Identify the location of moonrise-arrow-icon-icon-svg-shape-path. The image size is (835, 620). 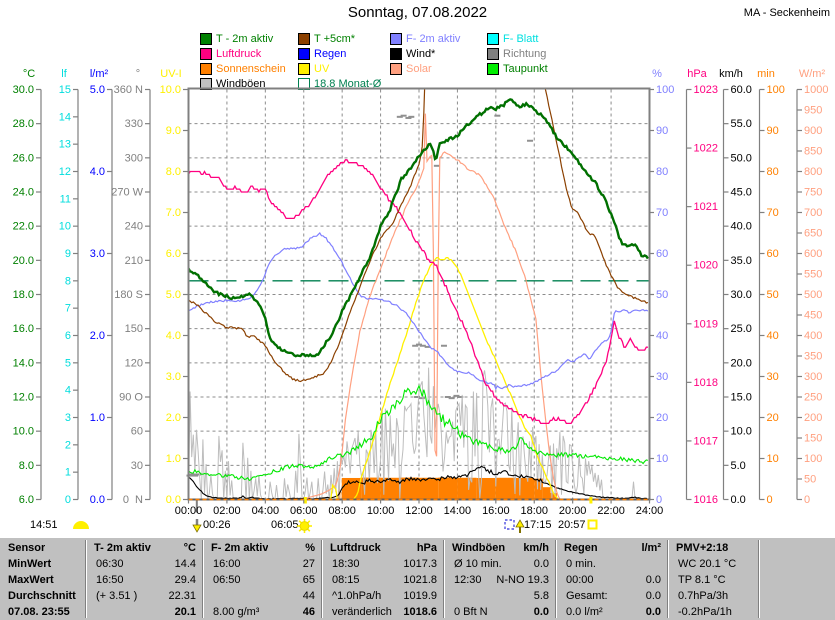
(520, 523).